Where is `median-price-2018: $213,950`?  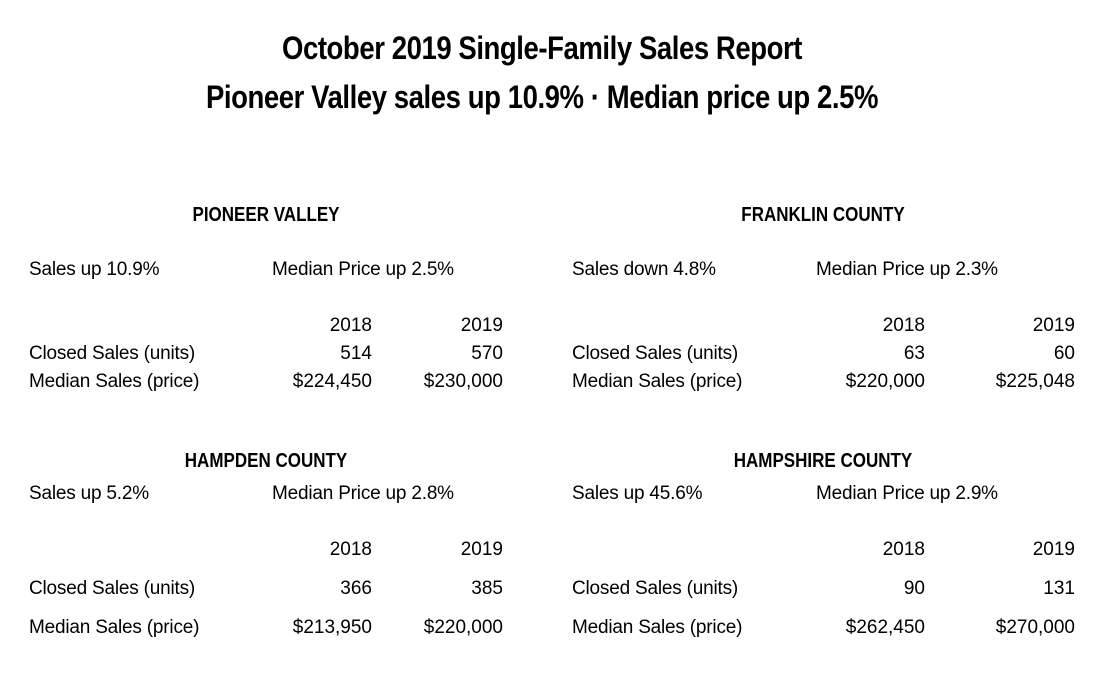 median-price-2018: $213,950 is located at coordinates (332, 627).